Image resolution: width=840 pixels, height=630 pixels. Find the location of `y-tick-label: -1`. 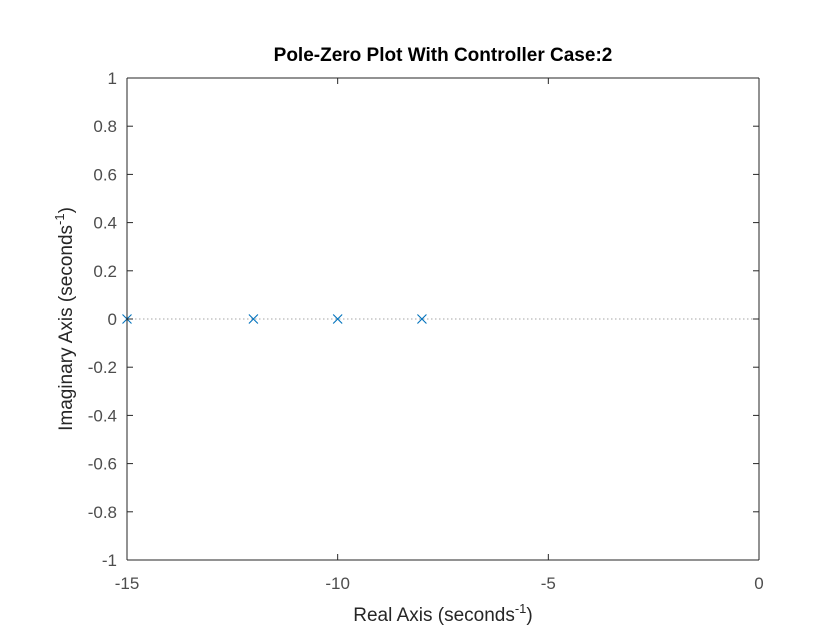

y-tick-label: -1 is located at coordinates (109, 560).